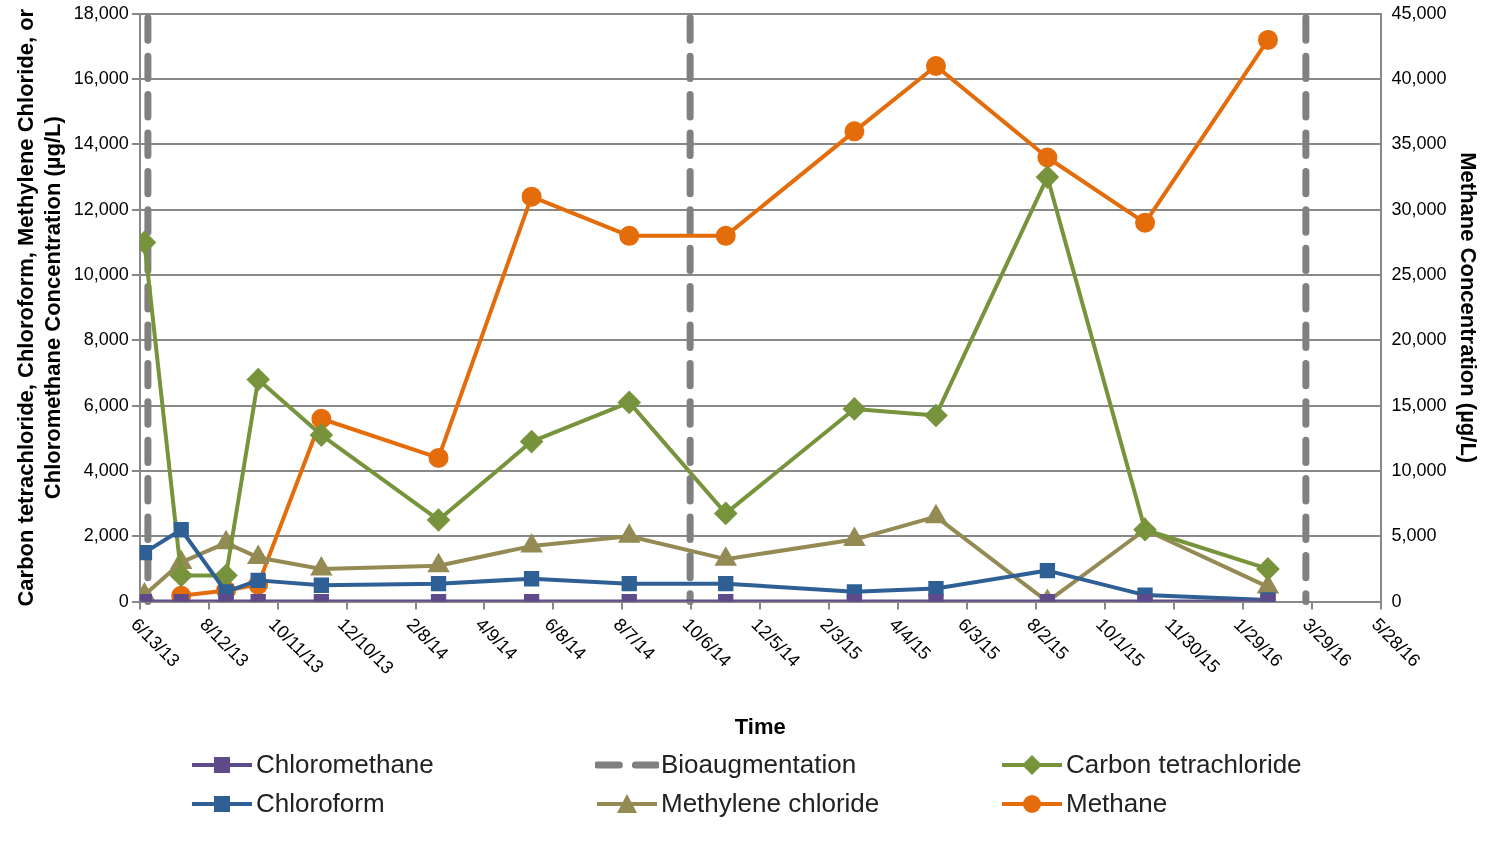 The image size is (1494, 861). Describe the element at coordinates (1396, 600) in the screenshot. I see `y2-tick-label: 0` at that location.